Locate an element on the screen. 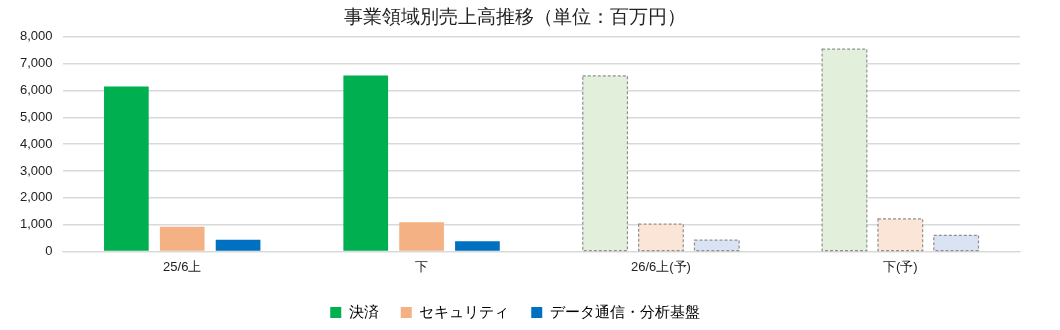 The width and height of the screenshot is (1060, 330). y-tick-label: 7,000 is located at coordinates (36, 63).